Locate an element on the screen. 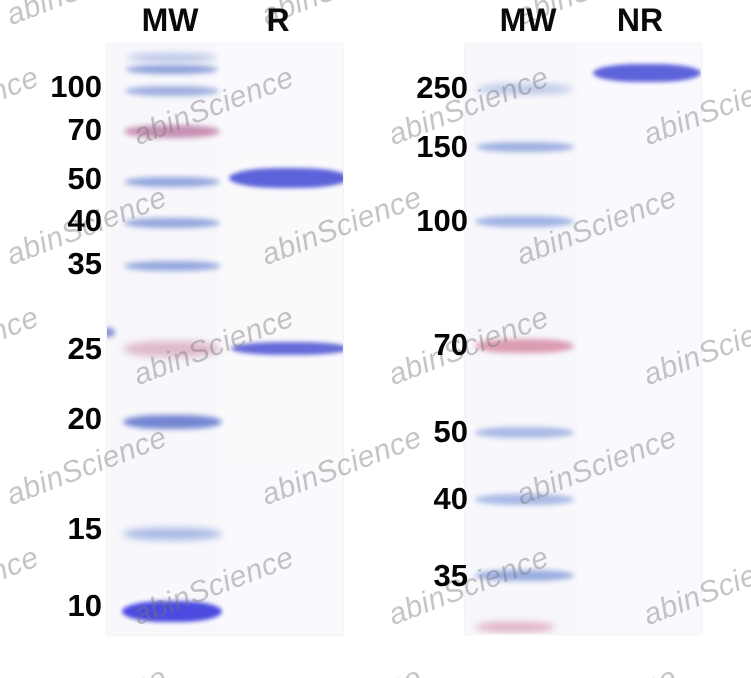  mw-marker-25: 25 is located at coordinates (84, 348).